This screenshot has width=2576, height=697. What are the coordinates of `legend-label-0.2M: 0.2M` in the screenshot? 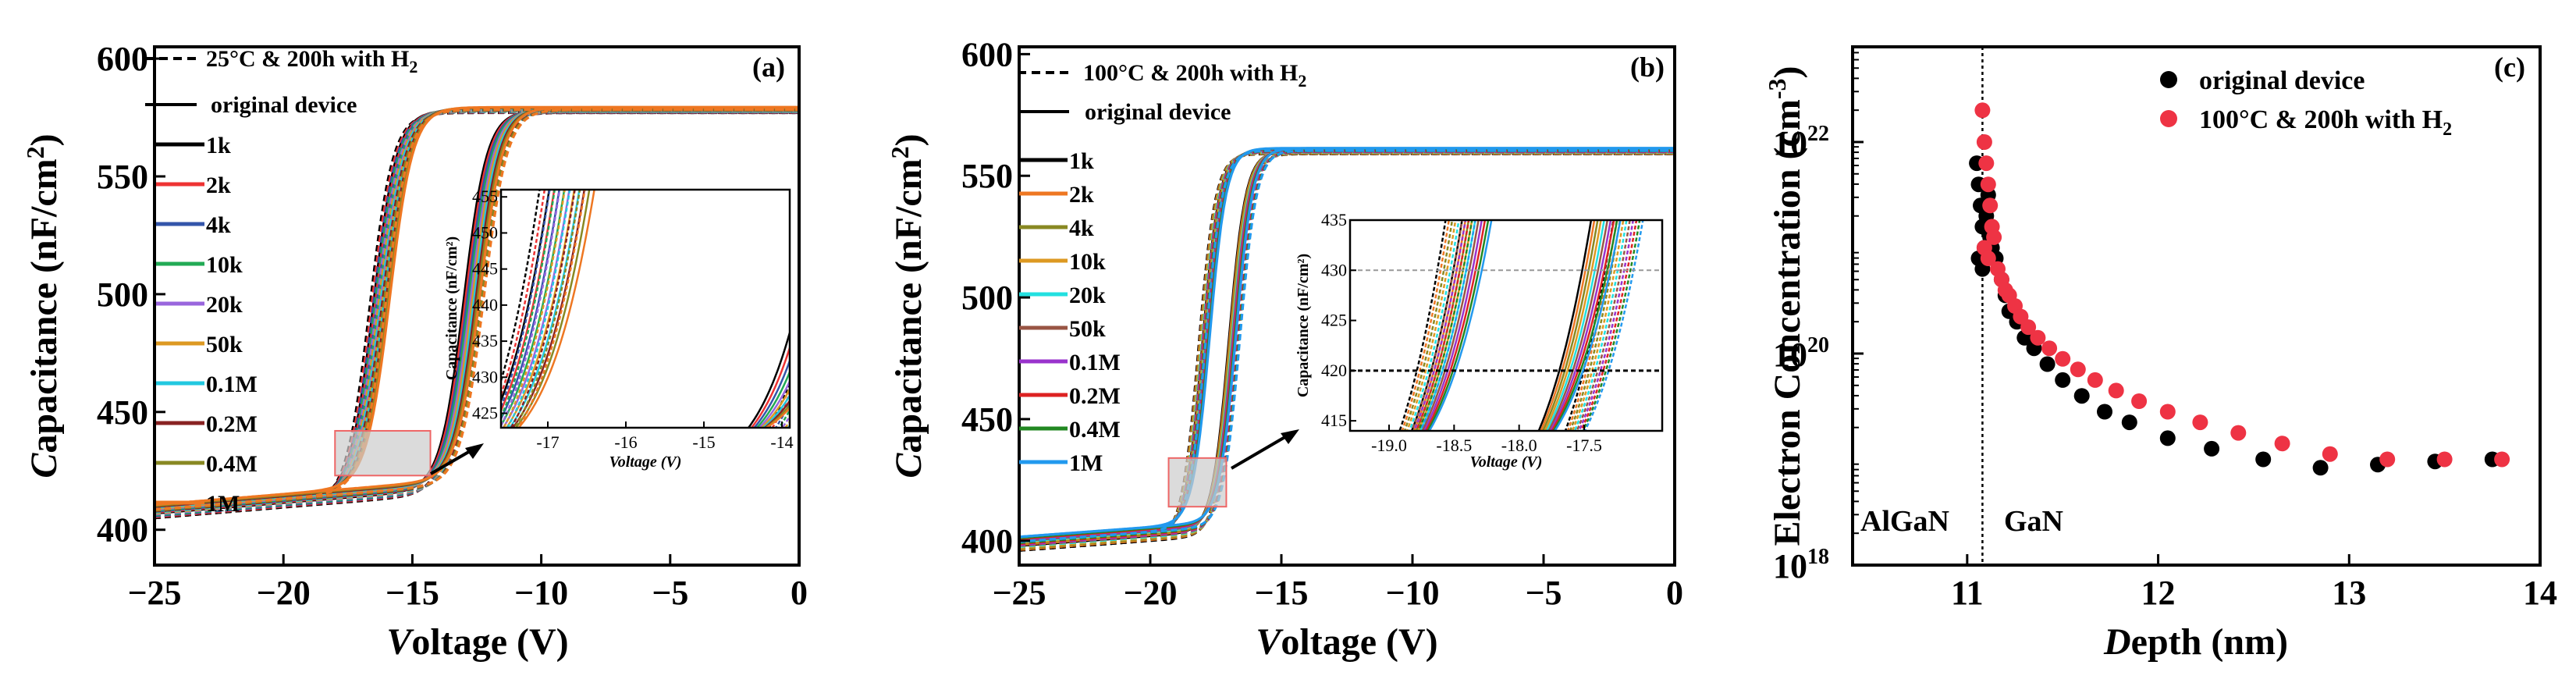 It's located at (1095, 396).